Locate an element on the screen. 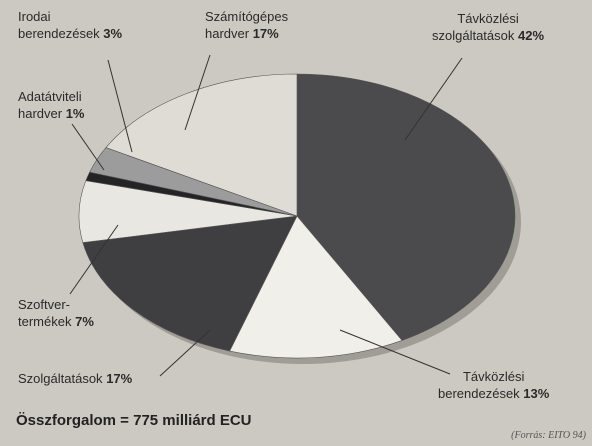 The image size is (592, 446). slice-name: Számítógépes hardver is located at coordinates (247, 25).